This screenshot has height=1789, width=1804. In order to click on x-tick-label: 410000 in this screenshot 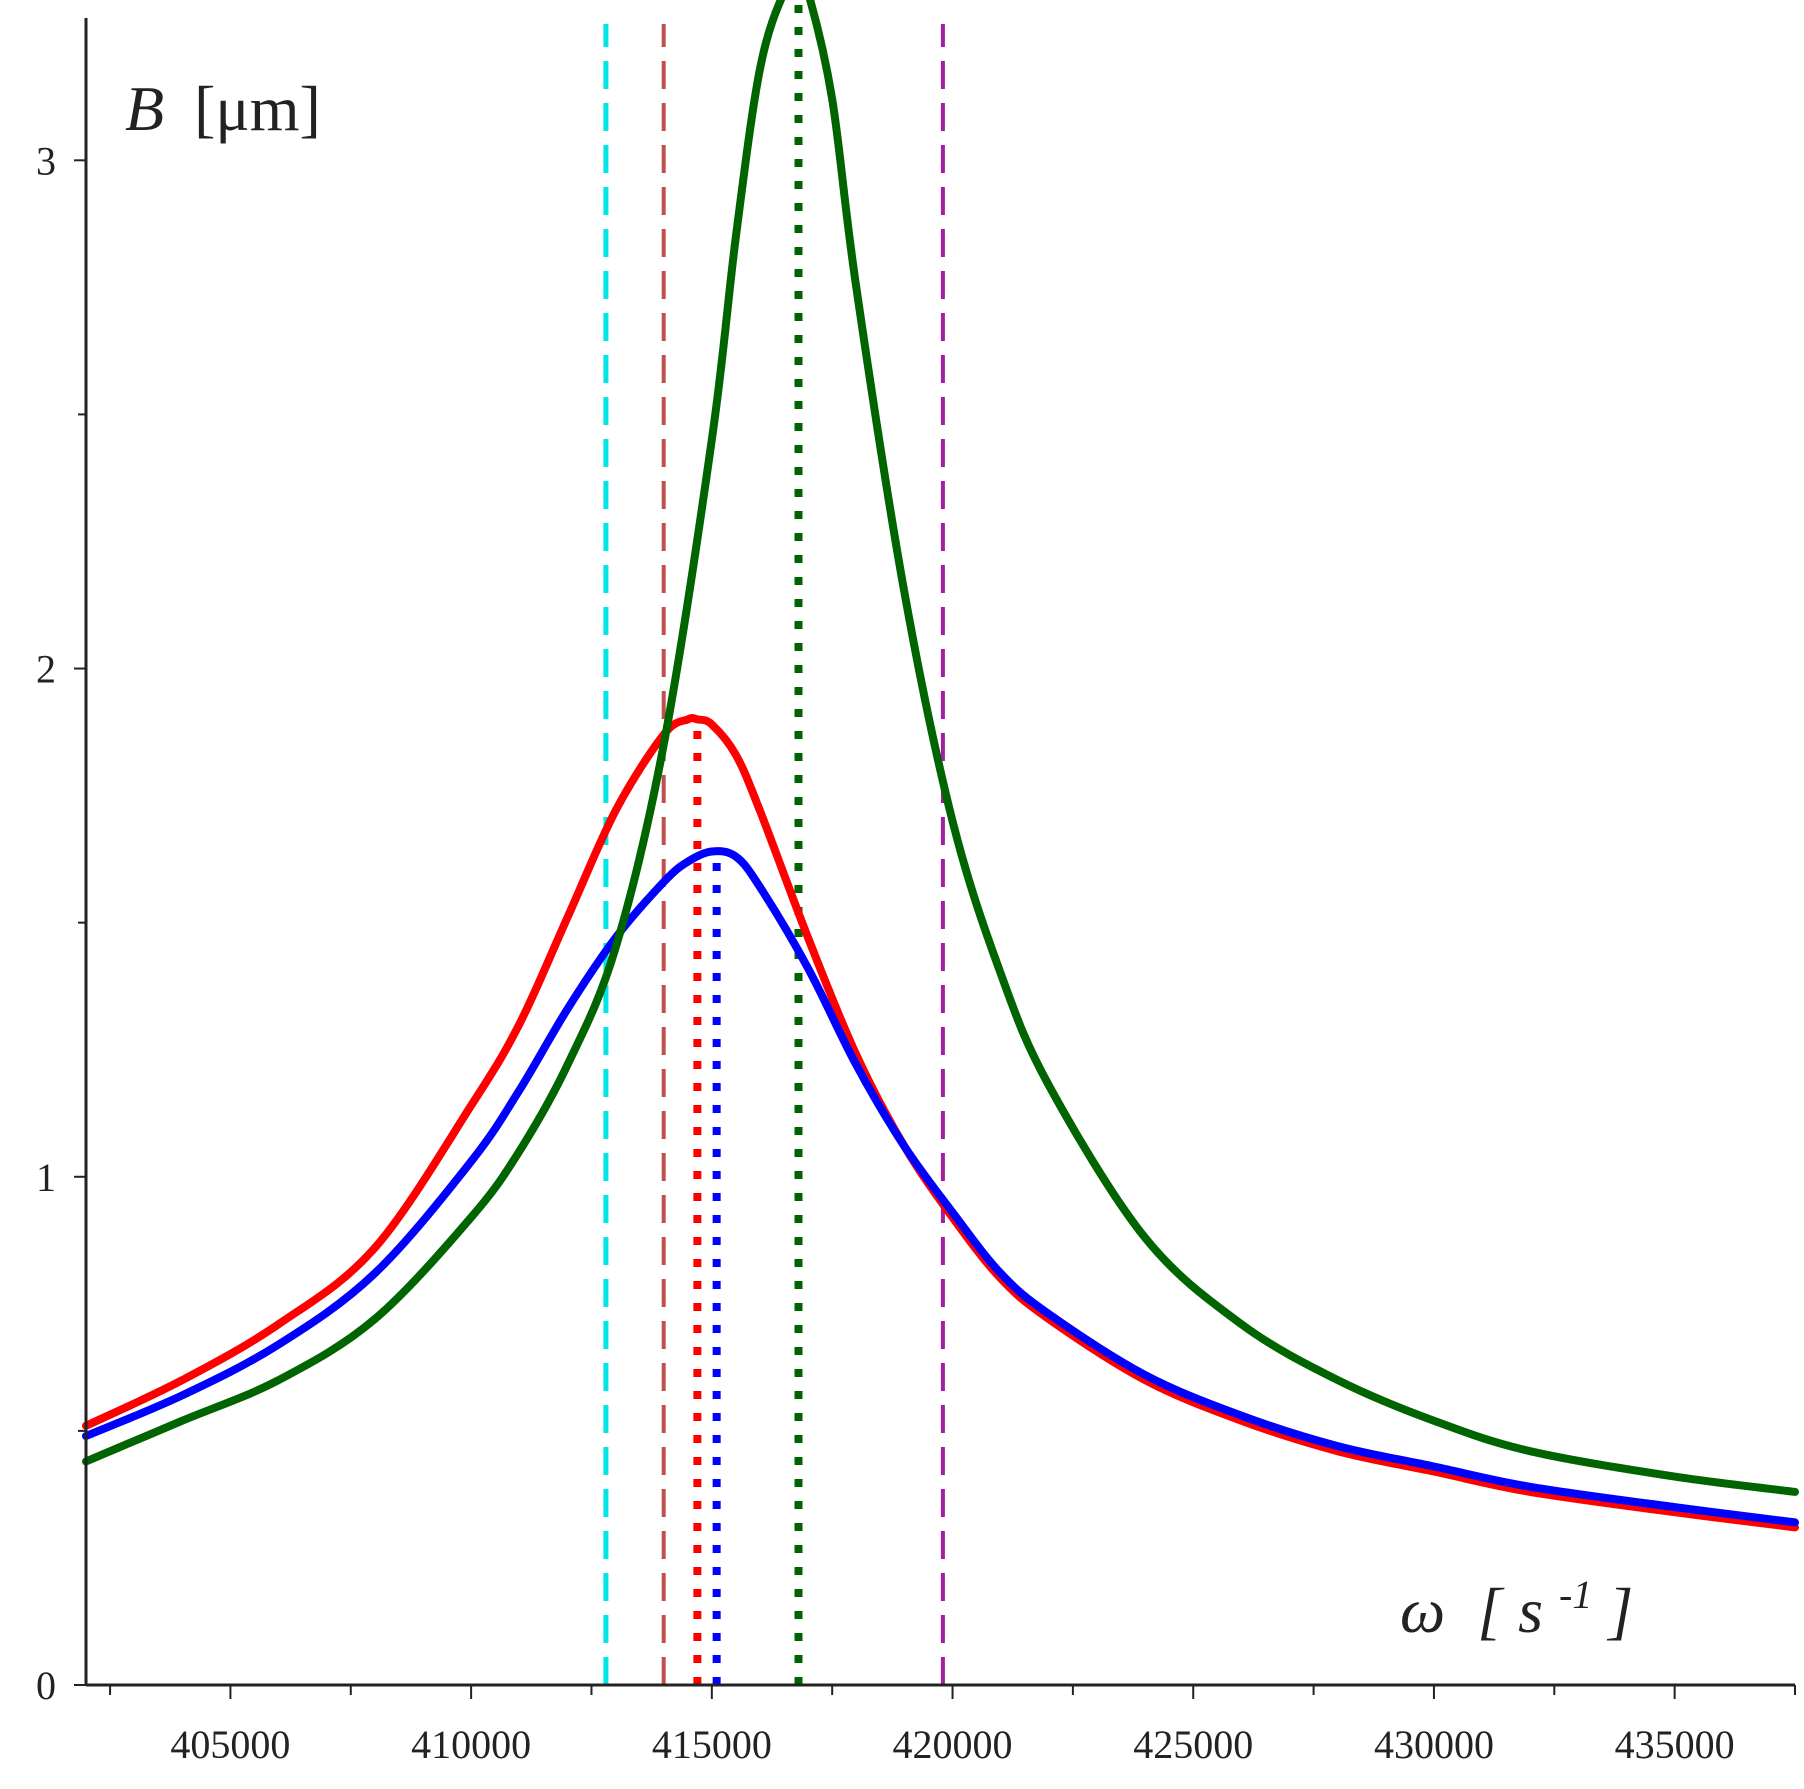, I will do `click(471, 1744)`.